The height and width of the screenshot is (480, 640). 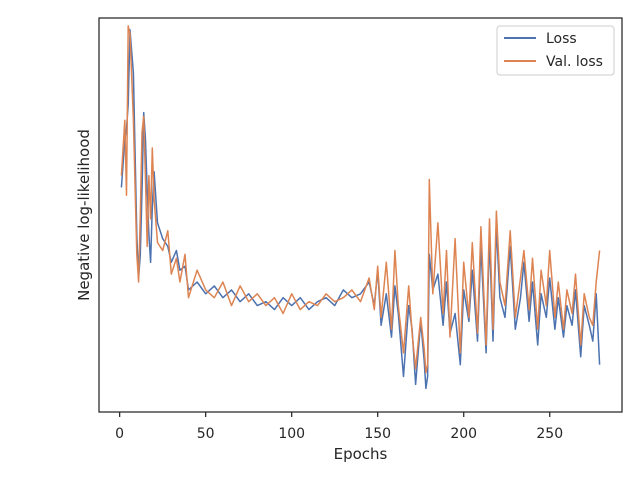 I want to click on x-tick-label: 0, so click(x=119, y=434).